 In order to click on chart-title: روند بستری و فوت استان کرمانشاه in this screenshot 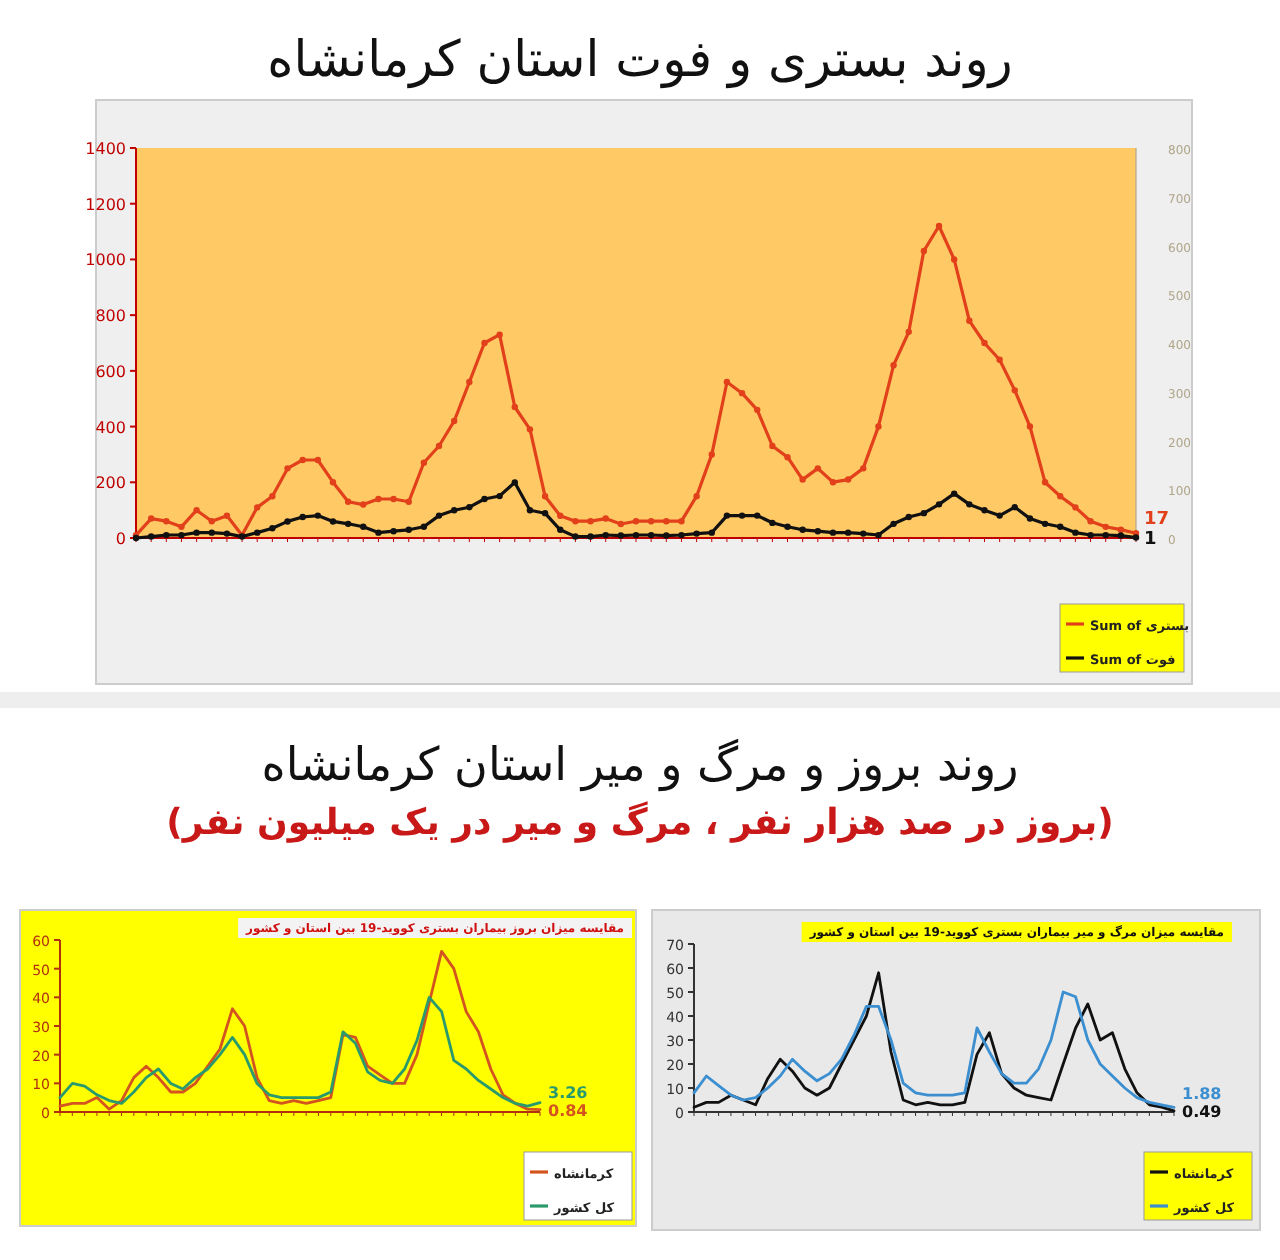, I will do `click(640, 60)`.